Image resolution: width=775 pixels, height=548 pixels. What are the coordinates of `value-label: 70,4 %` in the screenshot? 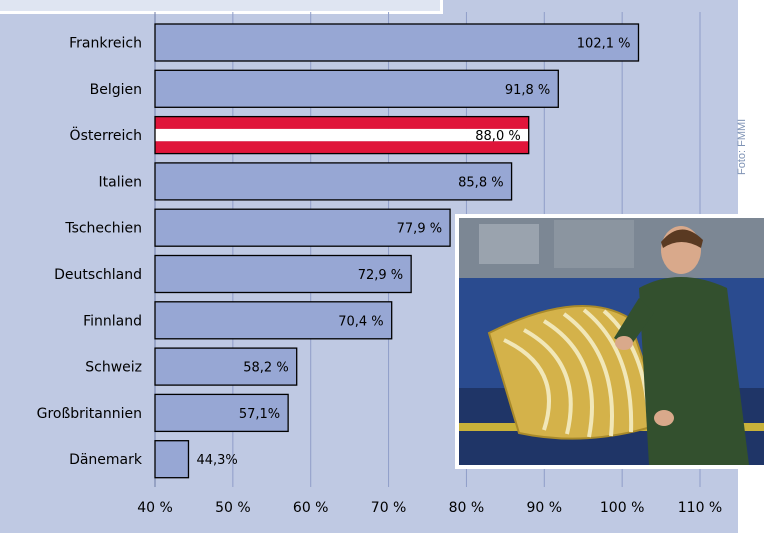 It's located at (360, 321).